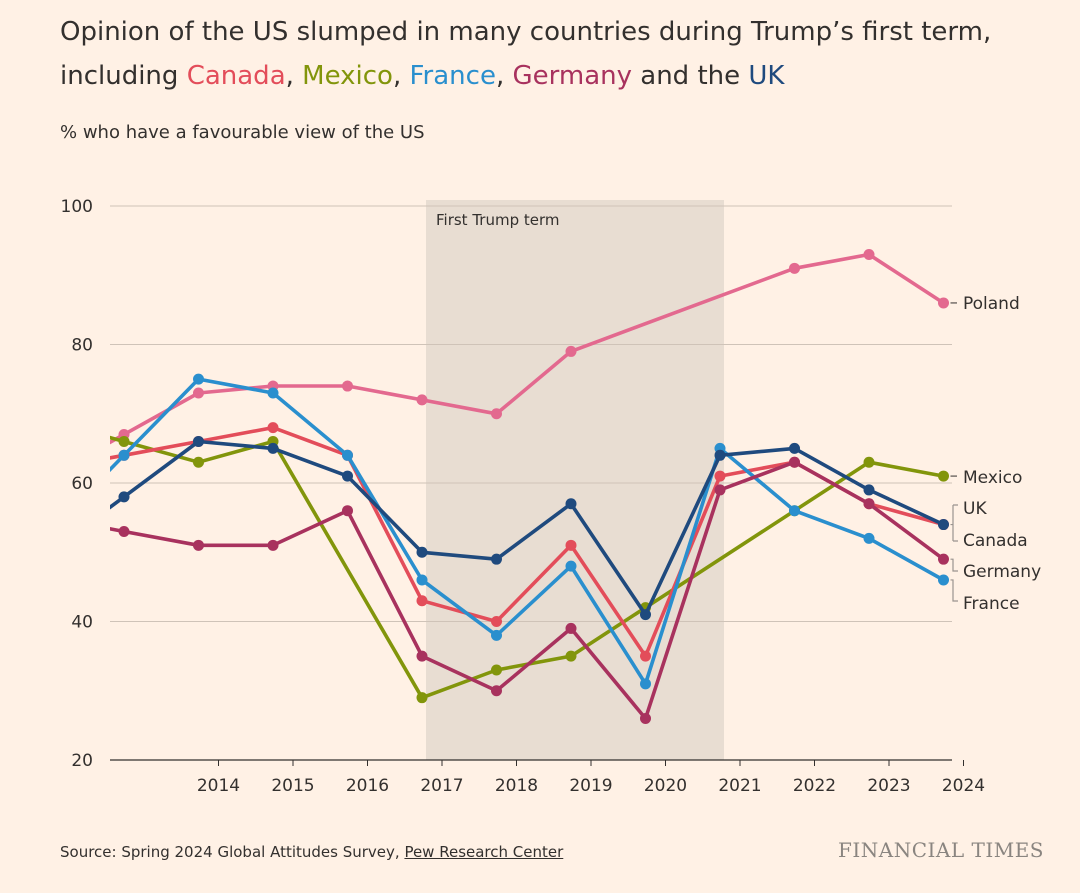 Image resolution: width=1080 pixels, height=893 pixels. What do you see at coordinates (572, 76) in the screenshot?
I see `title-germany: Germany` at bounding box center [572, 76].